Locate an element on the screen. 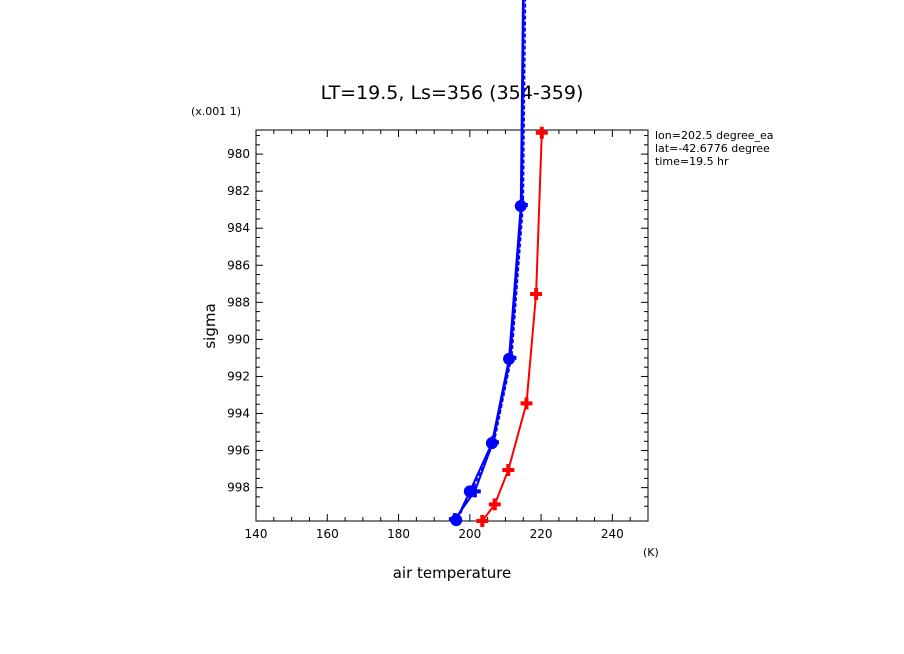  x-tick-label: 160 is located at coordinates (327, 534).